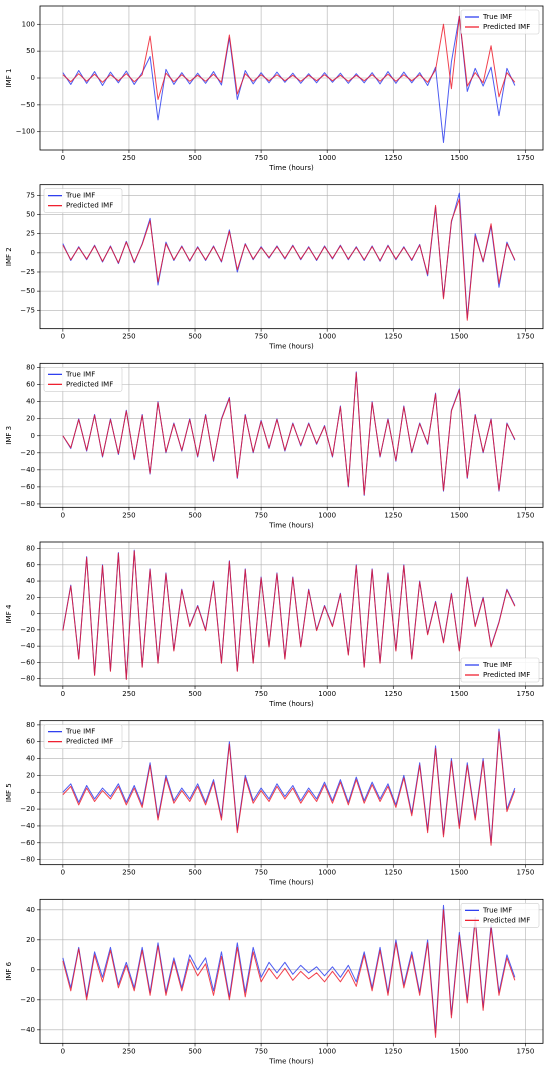  I want to click on y-axis-label: IMF 4, so click(9, 613).